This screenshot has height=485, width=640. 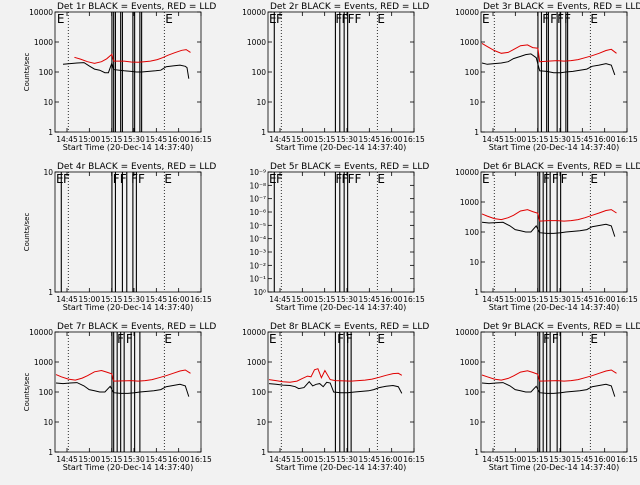 I want to click on y-tick-label: 10⁰, so click(x=259, y=292).